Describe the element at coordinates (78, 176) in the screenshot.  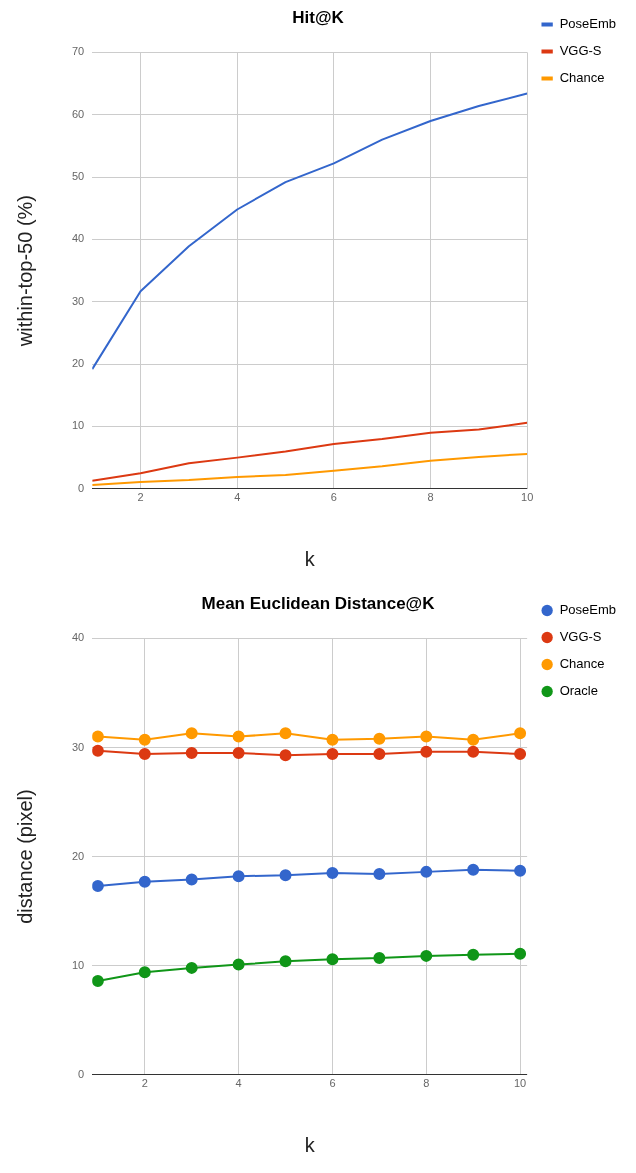
I see `y-tick-label: 50` at that location.